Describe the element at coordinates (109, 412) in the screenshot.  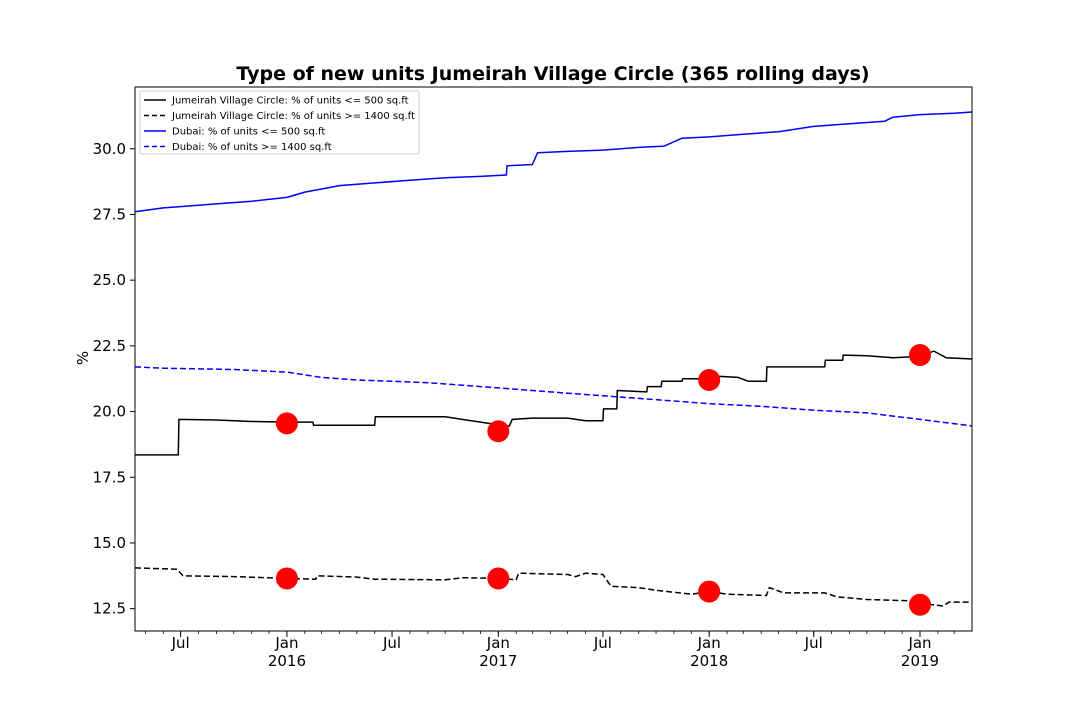
I see `y-tick-label: 20.0` at that location.